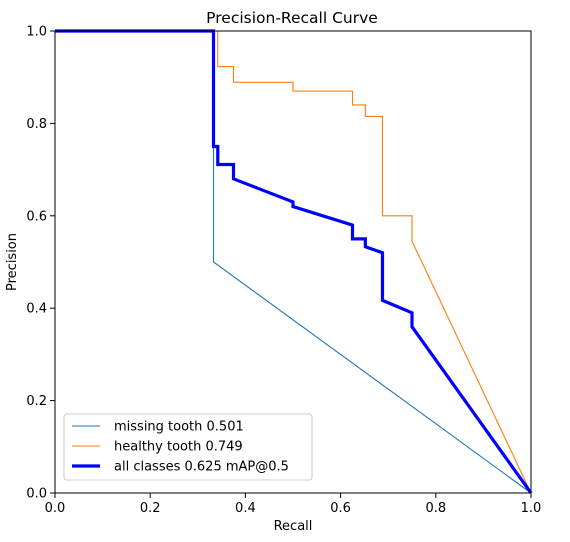 This screenshot has height=542, width=570. What do you see at coordinates (36, 401) in the screenshot?
I see `y-tick-label: 0.2` at bounding box center [36, 401].